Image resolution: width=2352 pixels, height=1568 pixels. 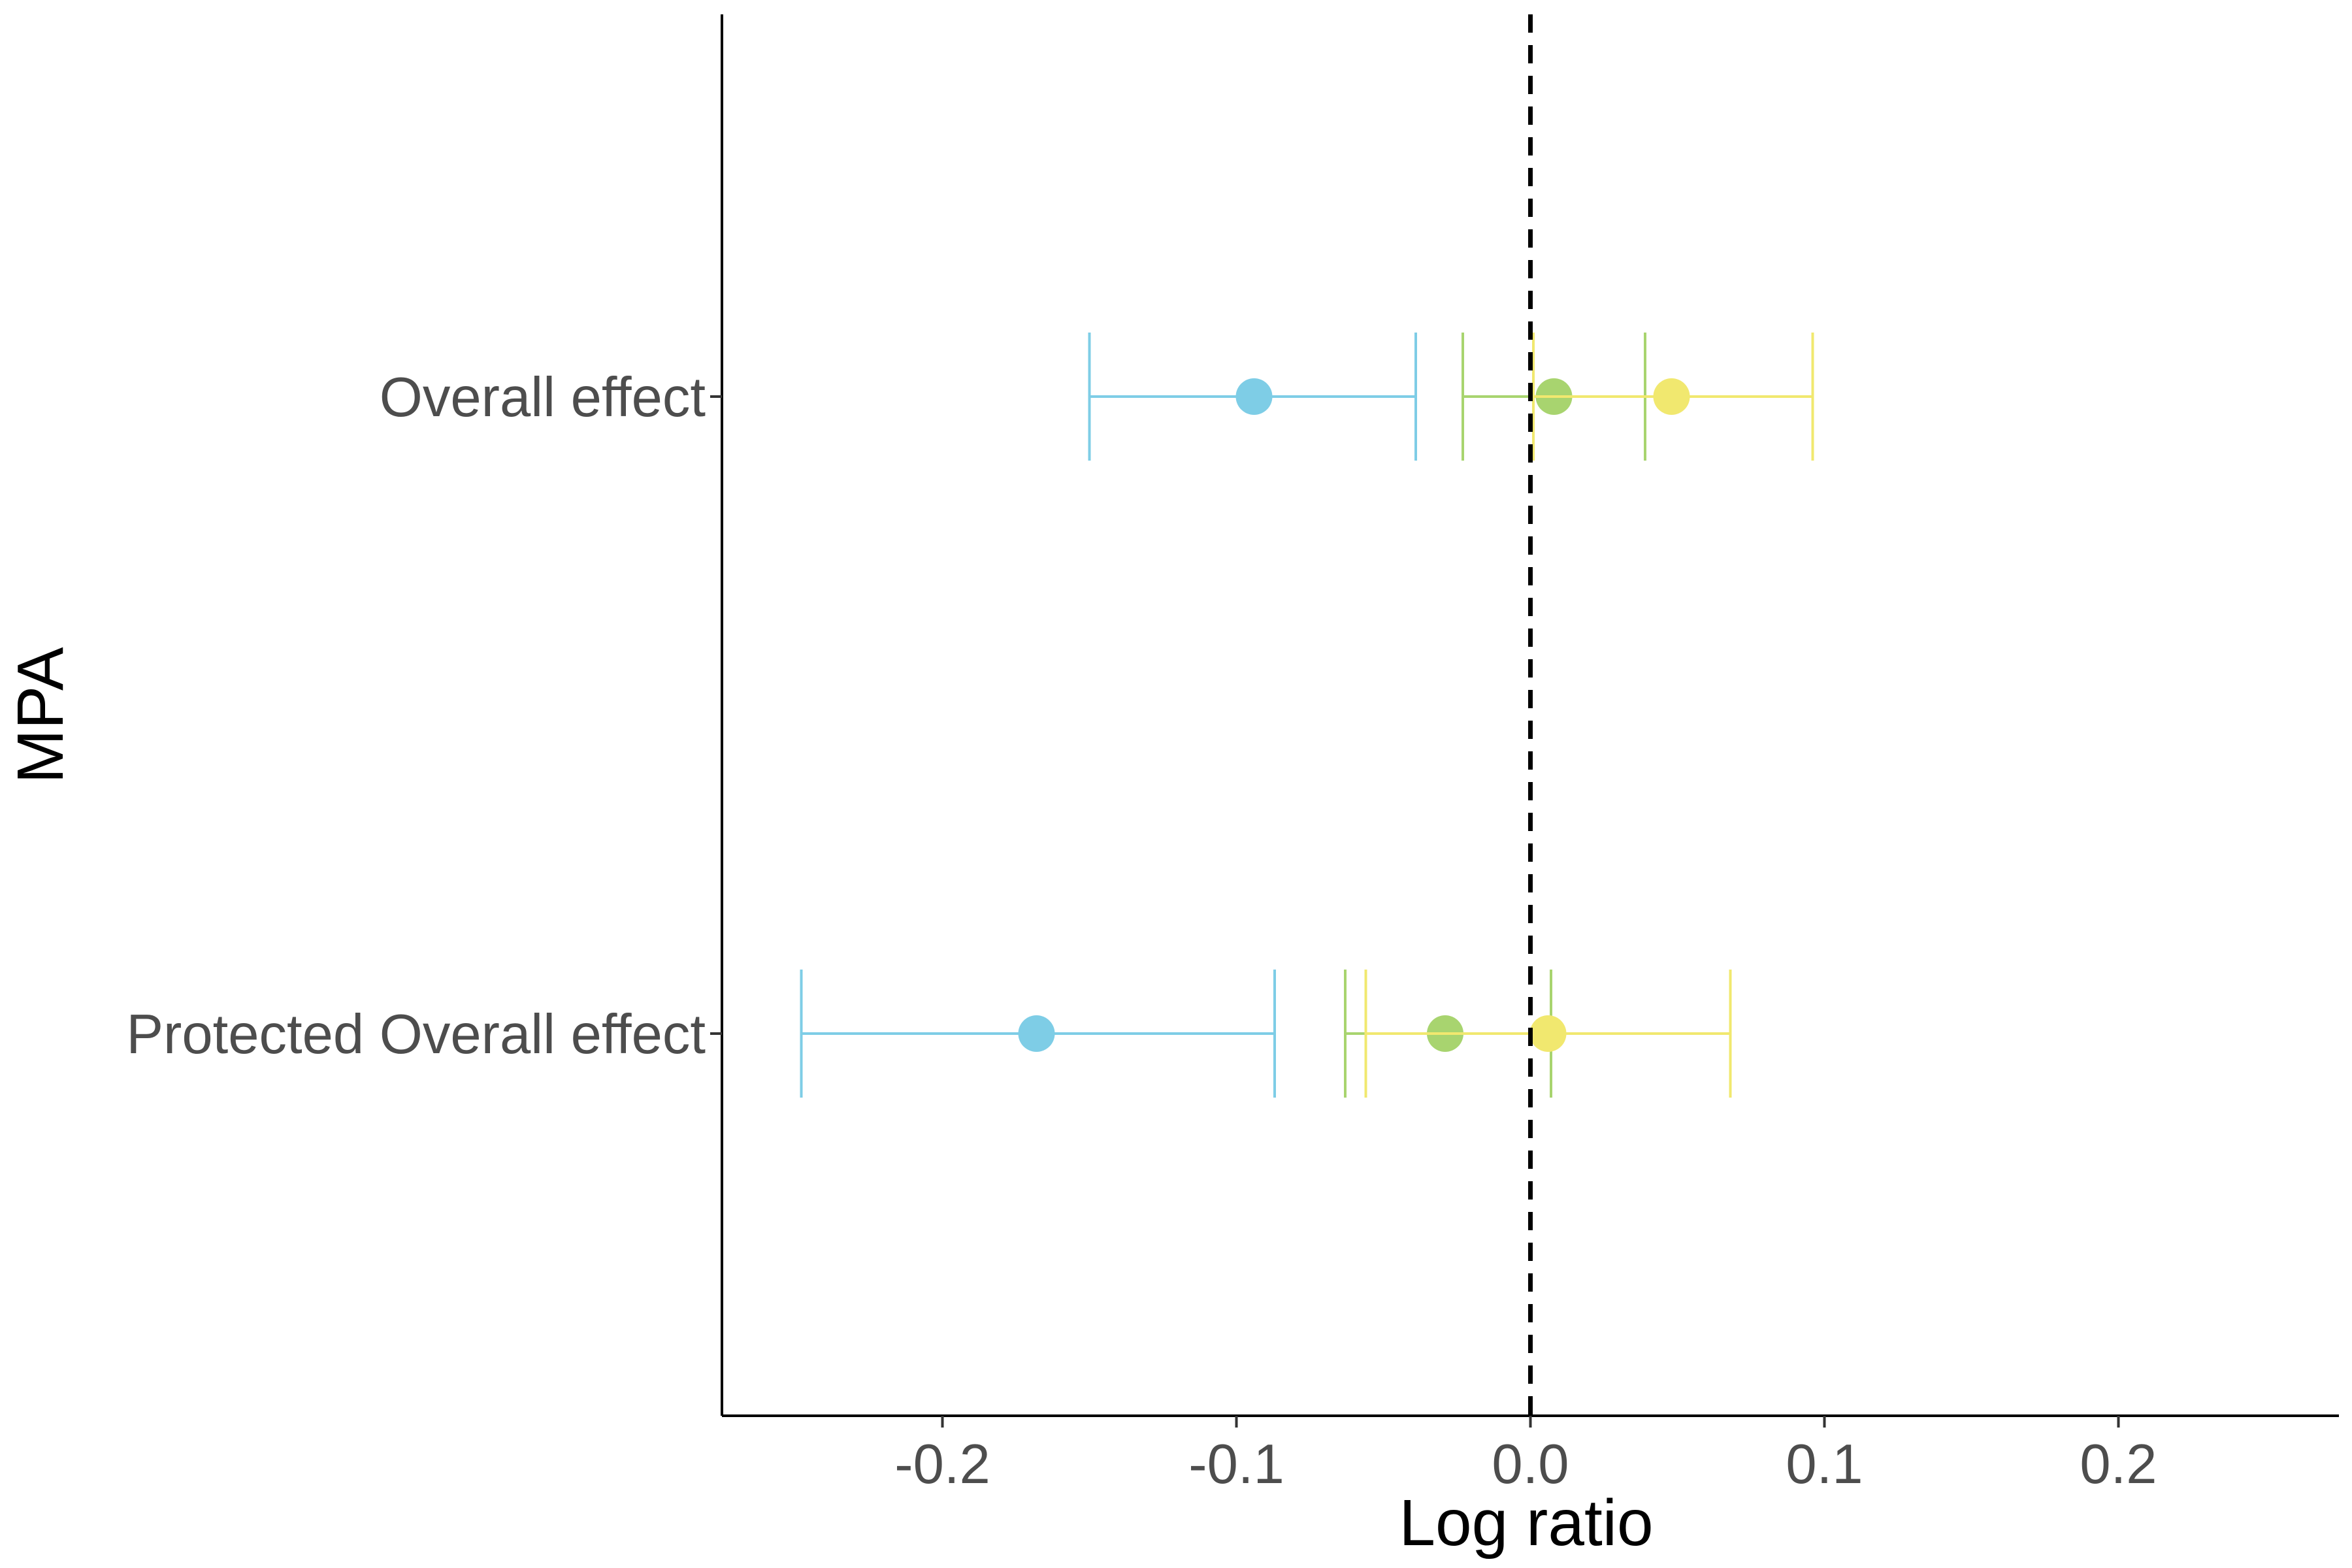 I want to click on y-tick-label: Protected Overall effect, so click(x=416, y=1035).